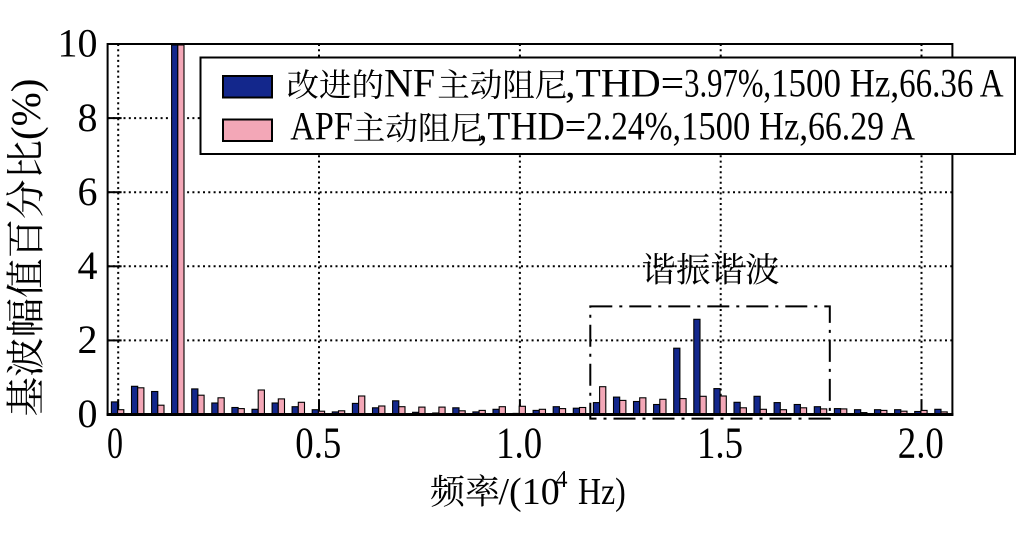 The height and width of the screenshot is (541, 1017). What do you see at coordinates (633, 126) in the screenshot?
I see `svg-text: 2.24%,` at bounding box center [633, 126].